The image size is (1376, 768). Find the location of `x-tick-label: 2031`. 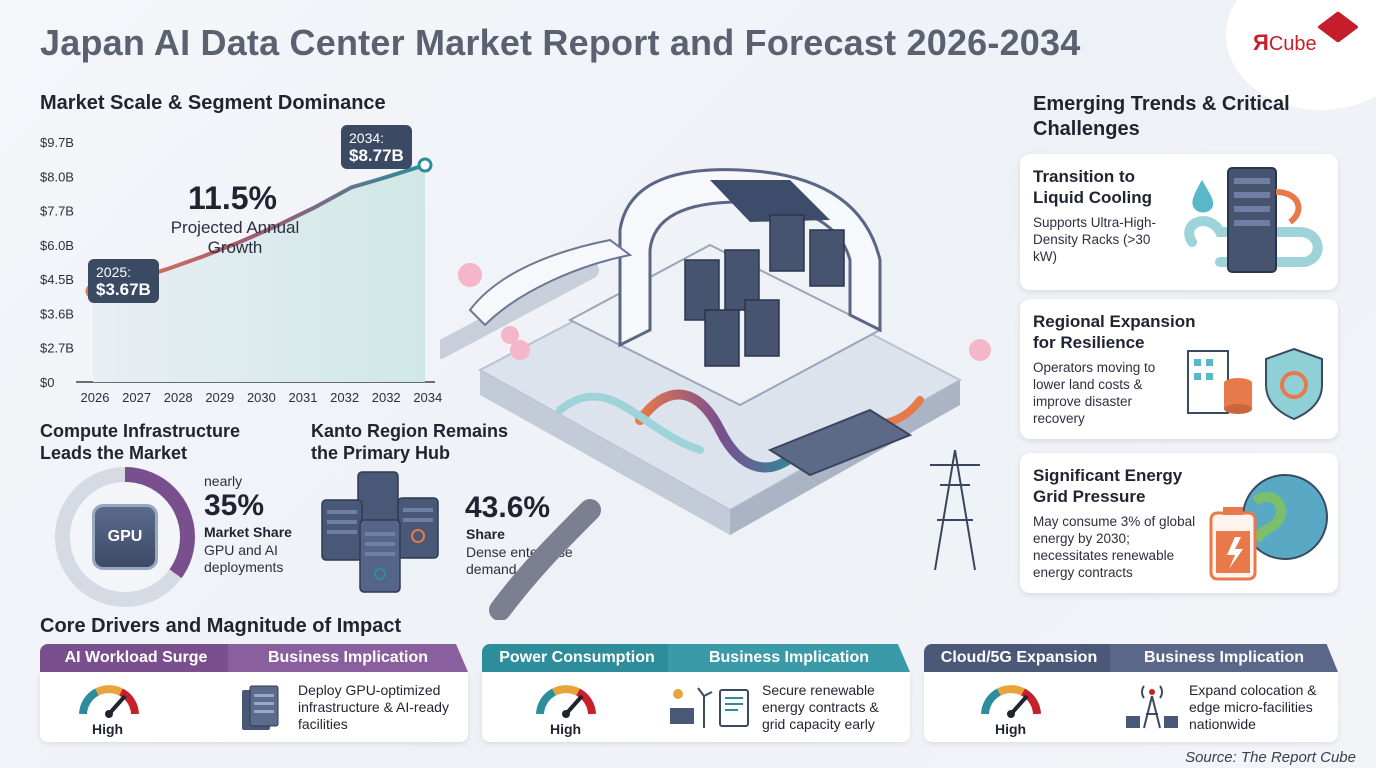

x-tick-label: 2031 is located at coordinates (303, 397).